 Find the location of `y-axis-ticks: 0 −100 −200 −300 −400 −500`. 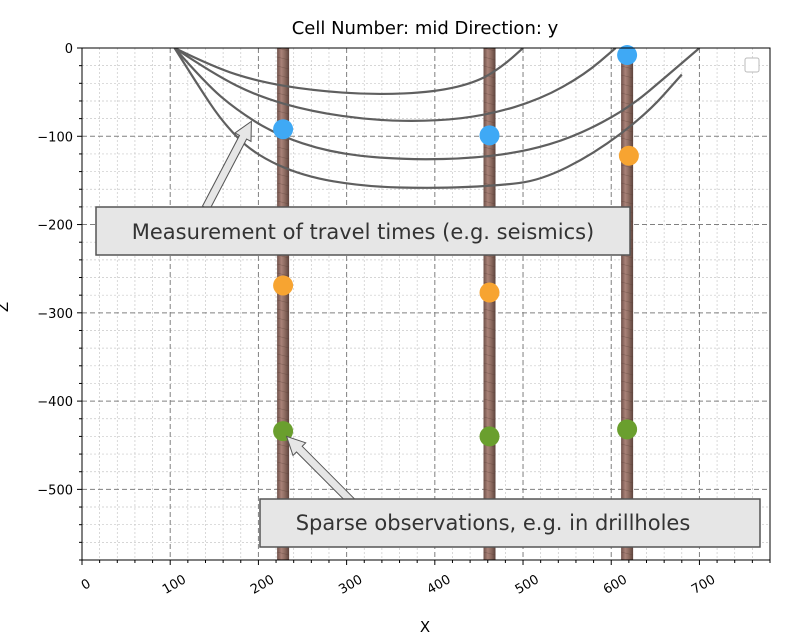

y-axis-ticks: 0 −100 −200 −300 −400 −500 is located at coordinates (59, 301).